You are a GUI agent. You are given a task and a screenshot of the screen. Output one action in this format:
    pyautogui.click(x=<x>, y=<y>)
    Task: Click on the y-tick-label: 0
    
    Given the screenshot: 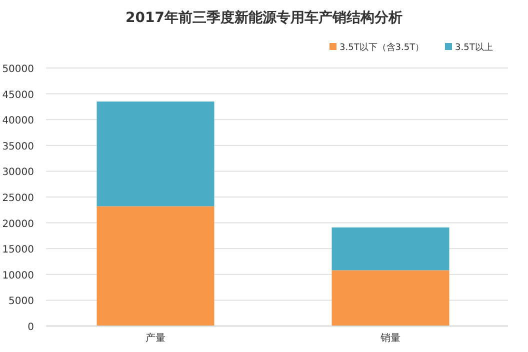 What is the action you would take?
    pyautogui.click(x=31, y=327)
    